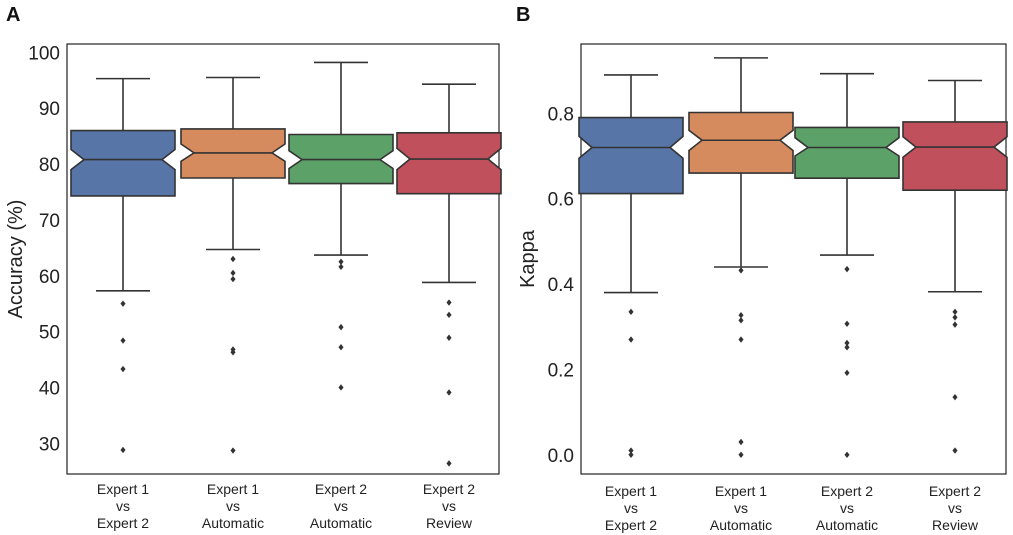 The width and height of the screenshot is (1013, 535). I want to click on y-axis-title: Accuracy (%), so click(16, 259).